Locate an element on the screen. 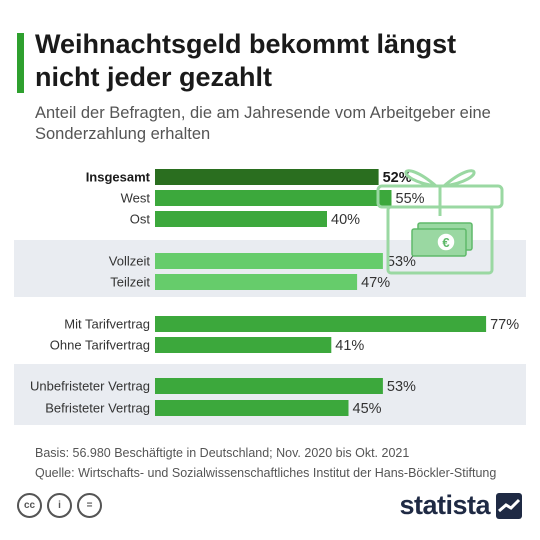 This screenshot has width=540, height=540. value-label-teilzeit: 47% is located at coordinates (375, 283).